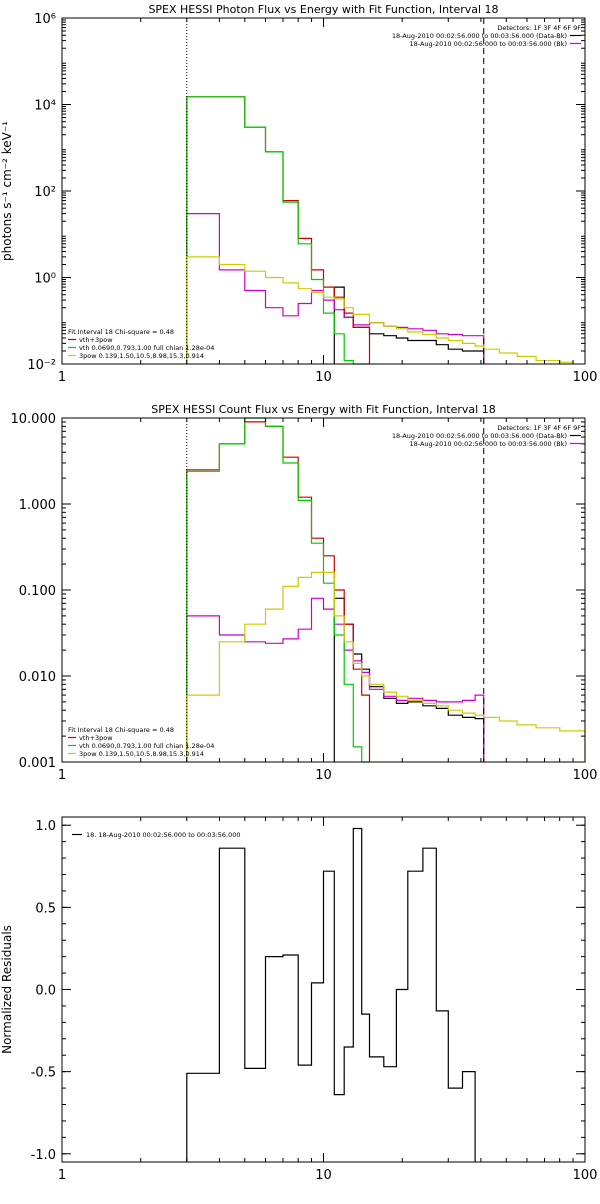 The width and height of the screenshot is (600, 1204). What do you see at coordinates (43, 1155) in the screenshot?
I see `y-tick-label: -1.0` at bounding box center [43, 1155].